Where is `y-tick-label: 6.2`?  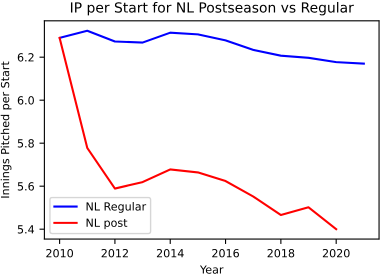 y-tick-label: 6.2 is located at coordinates (26, 57).